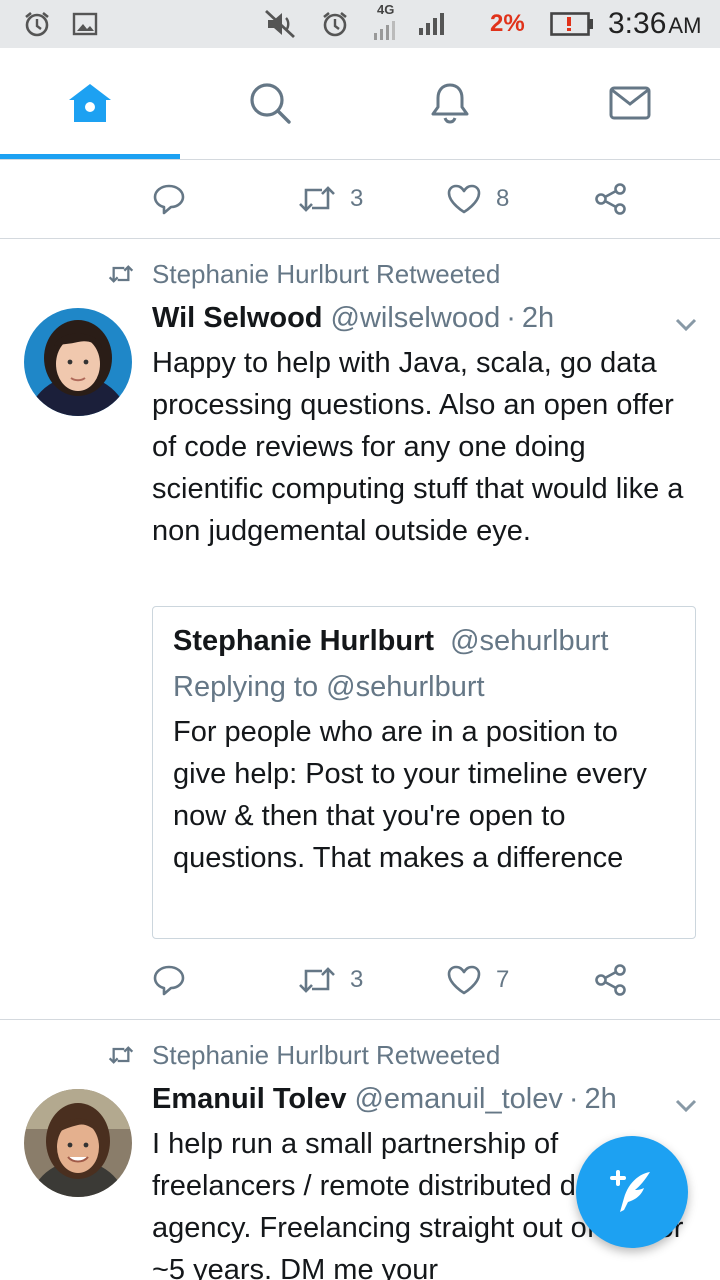  Describe the element at coordinates (431, 24) in the screenshot. I see `signal-strength-icon` at that location.